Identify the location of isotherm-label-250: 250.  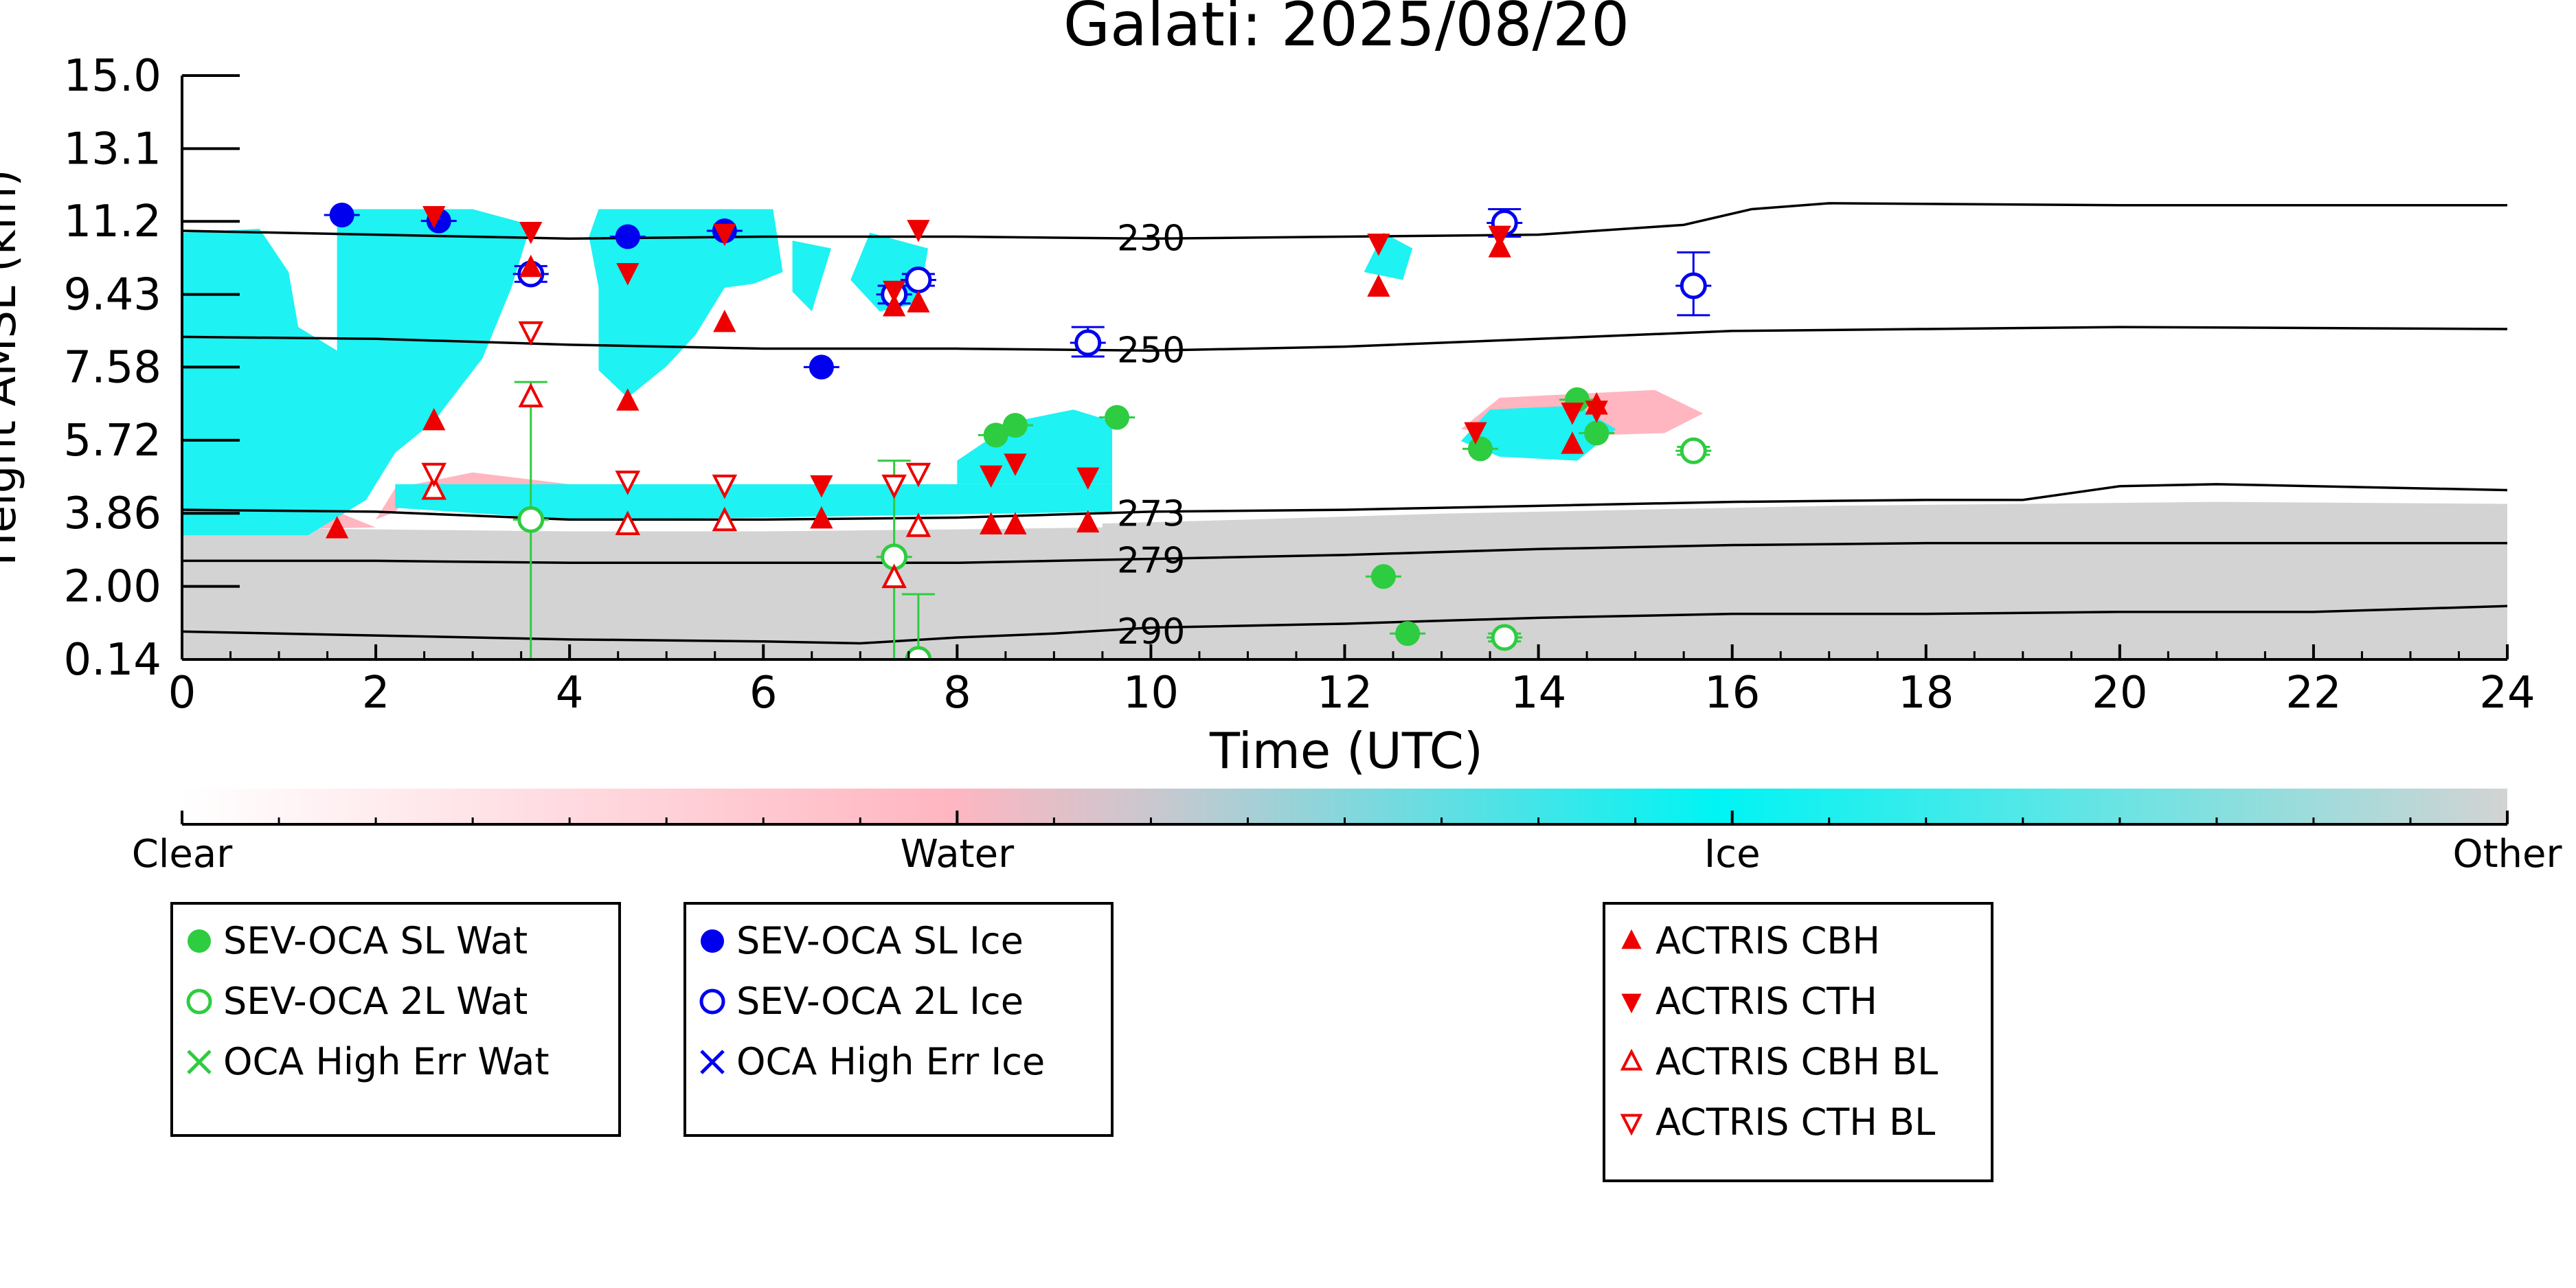
(1151, 351).